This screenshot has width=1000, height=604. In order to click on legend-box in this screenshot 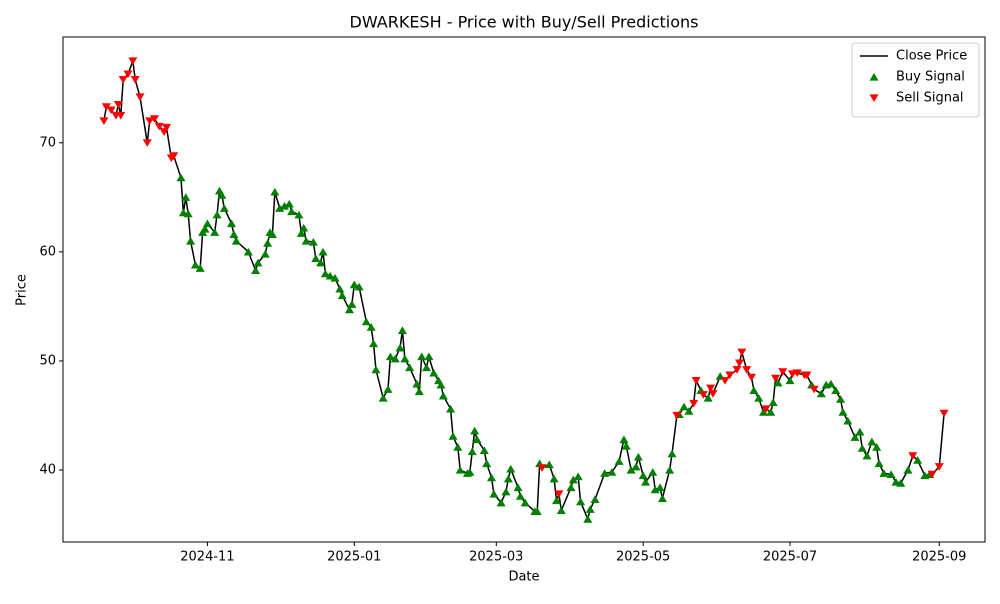, I will do `click(915, 80)`.